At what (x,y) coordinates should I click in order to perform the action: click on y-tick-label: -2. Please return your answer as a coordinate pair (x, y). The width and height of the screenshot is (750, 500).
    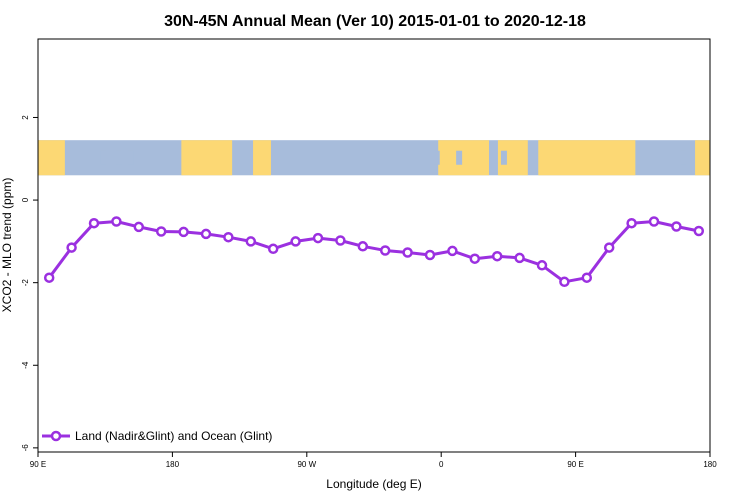
    Looking at the image, I should click on (25, 283).